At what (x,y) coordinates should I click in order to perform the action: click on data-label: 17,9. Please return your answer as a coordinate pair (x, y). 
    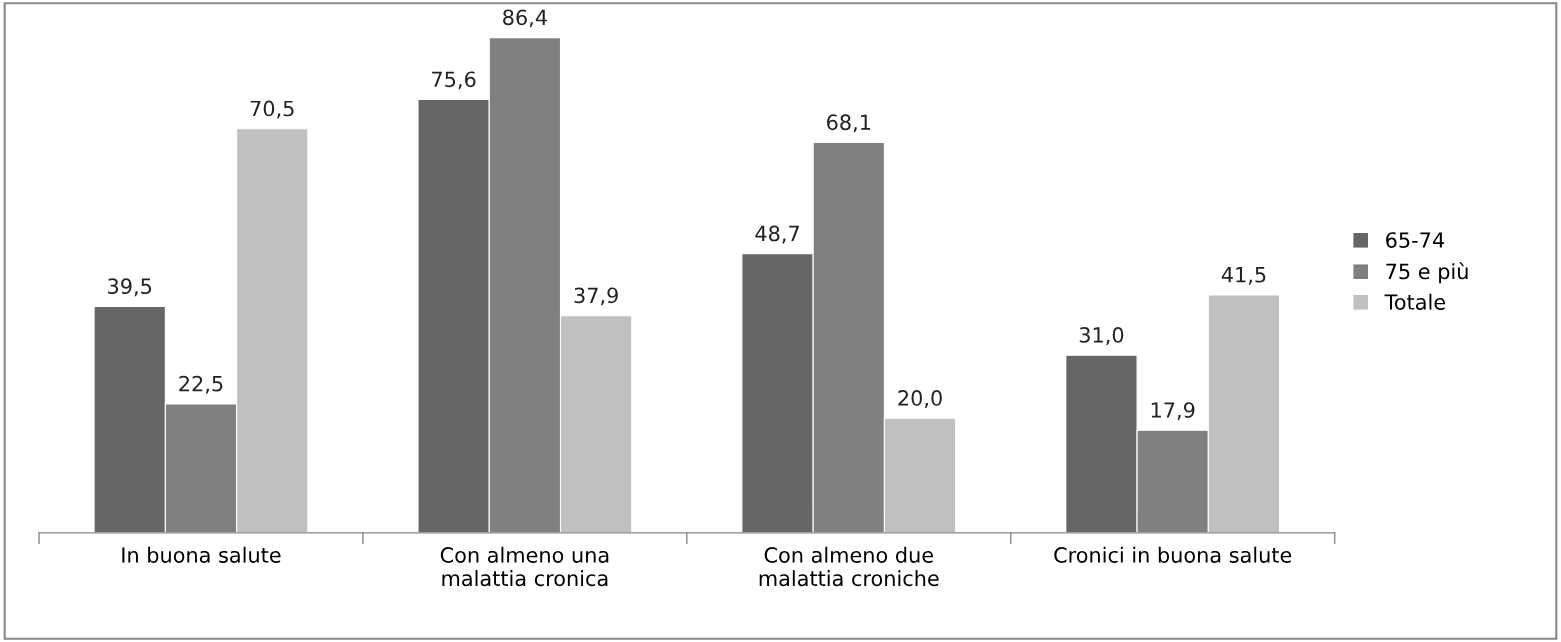
    Looking at the image, I should click on (1173, 411).